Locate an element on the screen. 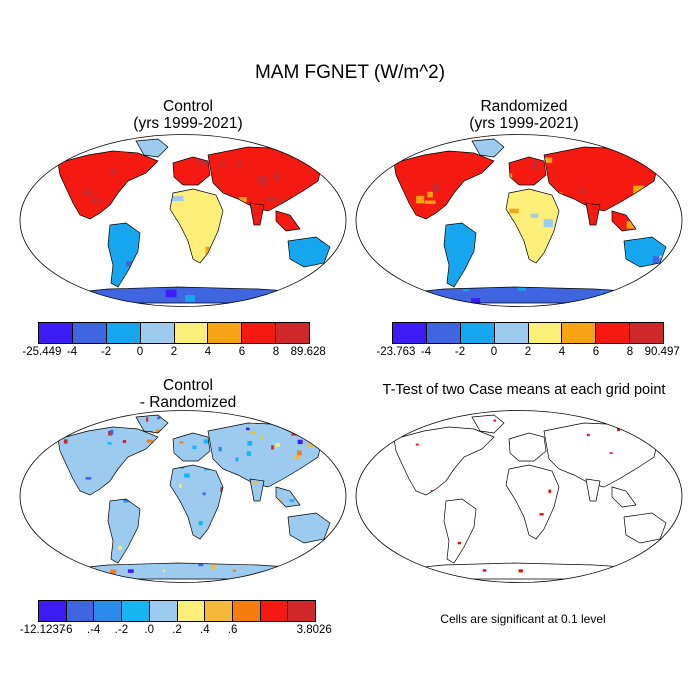 This screenshot has width=700, height=700. colorbar-randomized is located at coordinates (528, 333).